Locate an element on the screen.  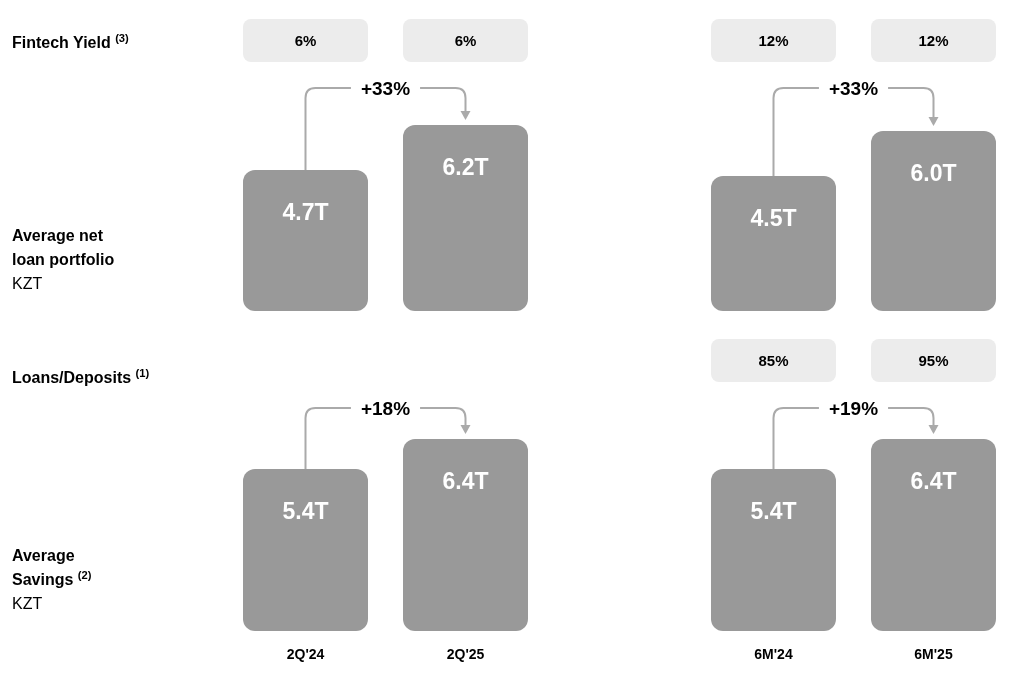
y-axis-title: Average Savings $^{(2)}$ is located at coordinates (52, 567).